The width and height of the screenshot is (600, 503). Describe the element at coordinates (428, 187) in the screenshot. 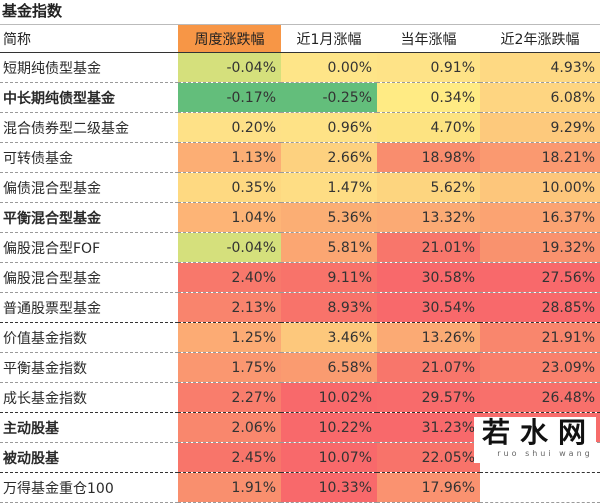

I see `ytd-gain-cell: 5.62%` at that location.